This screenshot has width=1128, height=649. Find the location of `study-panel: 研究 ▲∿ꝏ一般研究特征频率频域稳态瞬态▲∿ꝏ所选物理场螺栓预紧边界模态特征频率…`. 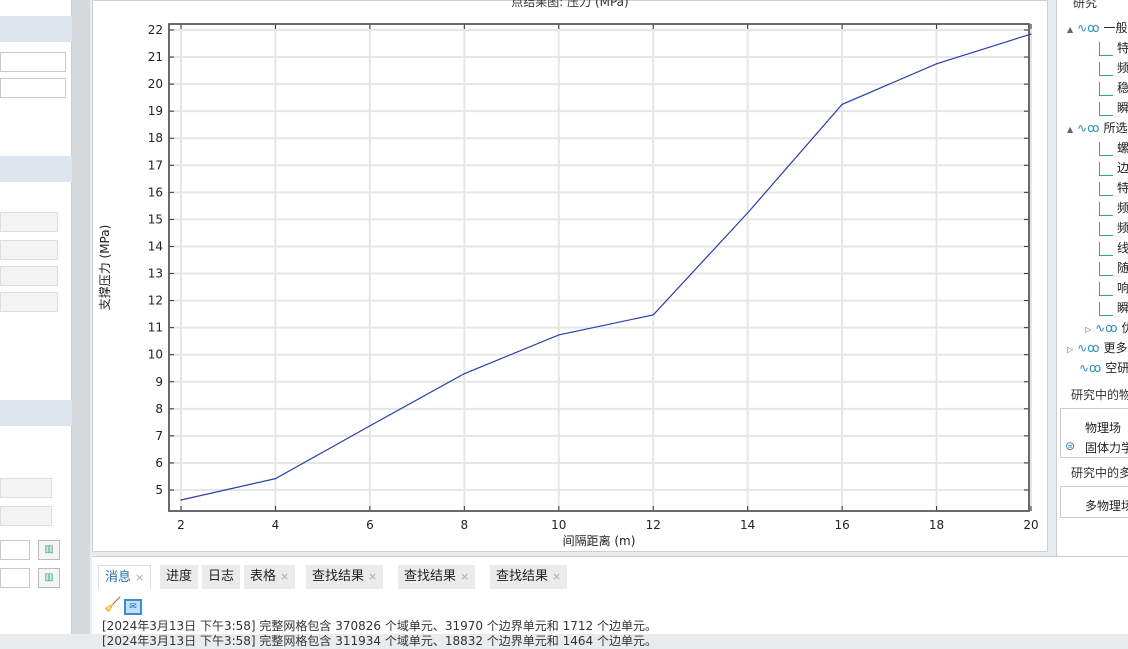

study-panel: 研究 ▲∿ꝏ一般研究特征频率频域稳态瞬态▲∿ꝏ所选物理场螺栓预紧边界模态特征频率… is located at coordinates (1092, 317).